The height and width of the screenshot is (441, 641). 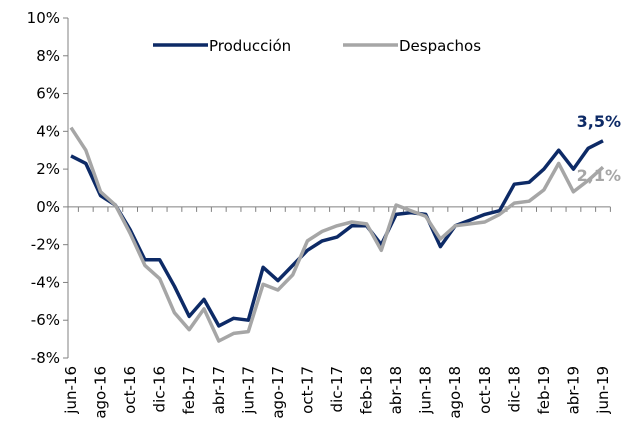 I want to click on x-tick-label: ago-18, so click(x=455, y=392).